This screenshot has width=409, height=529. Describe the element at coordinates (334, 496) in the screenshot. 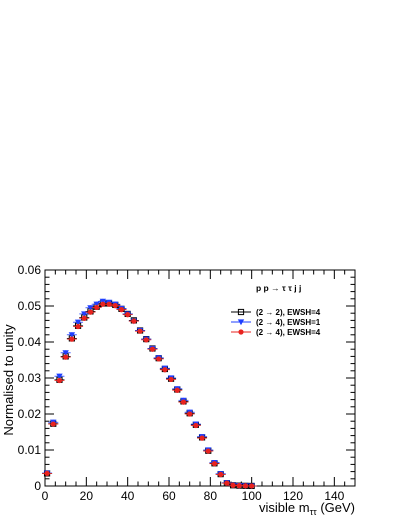

I see `x-tick-label: 140` at that location.